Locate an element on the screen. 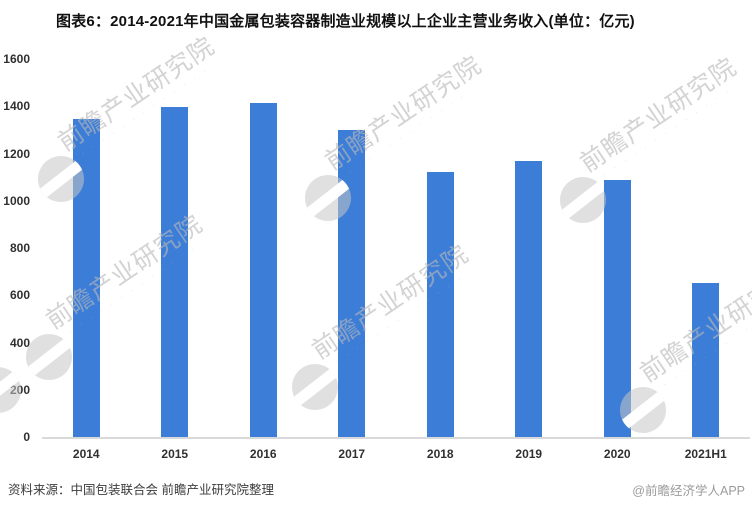  x-tick-label-2015: 2015 is located at coordinates (175, 454).